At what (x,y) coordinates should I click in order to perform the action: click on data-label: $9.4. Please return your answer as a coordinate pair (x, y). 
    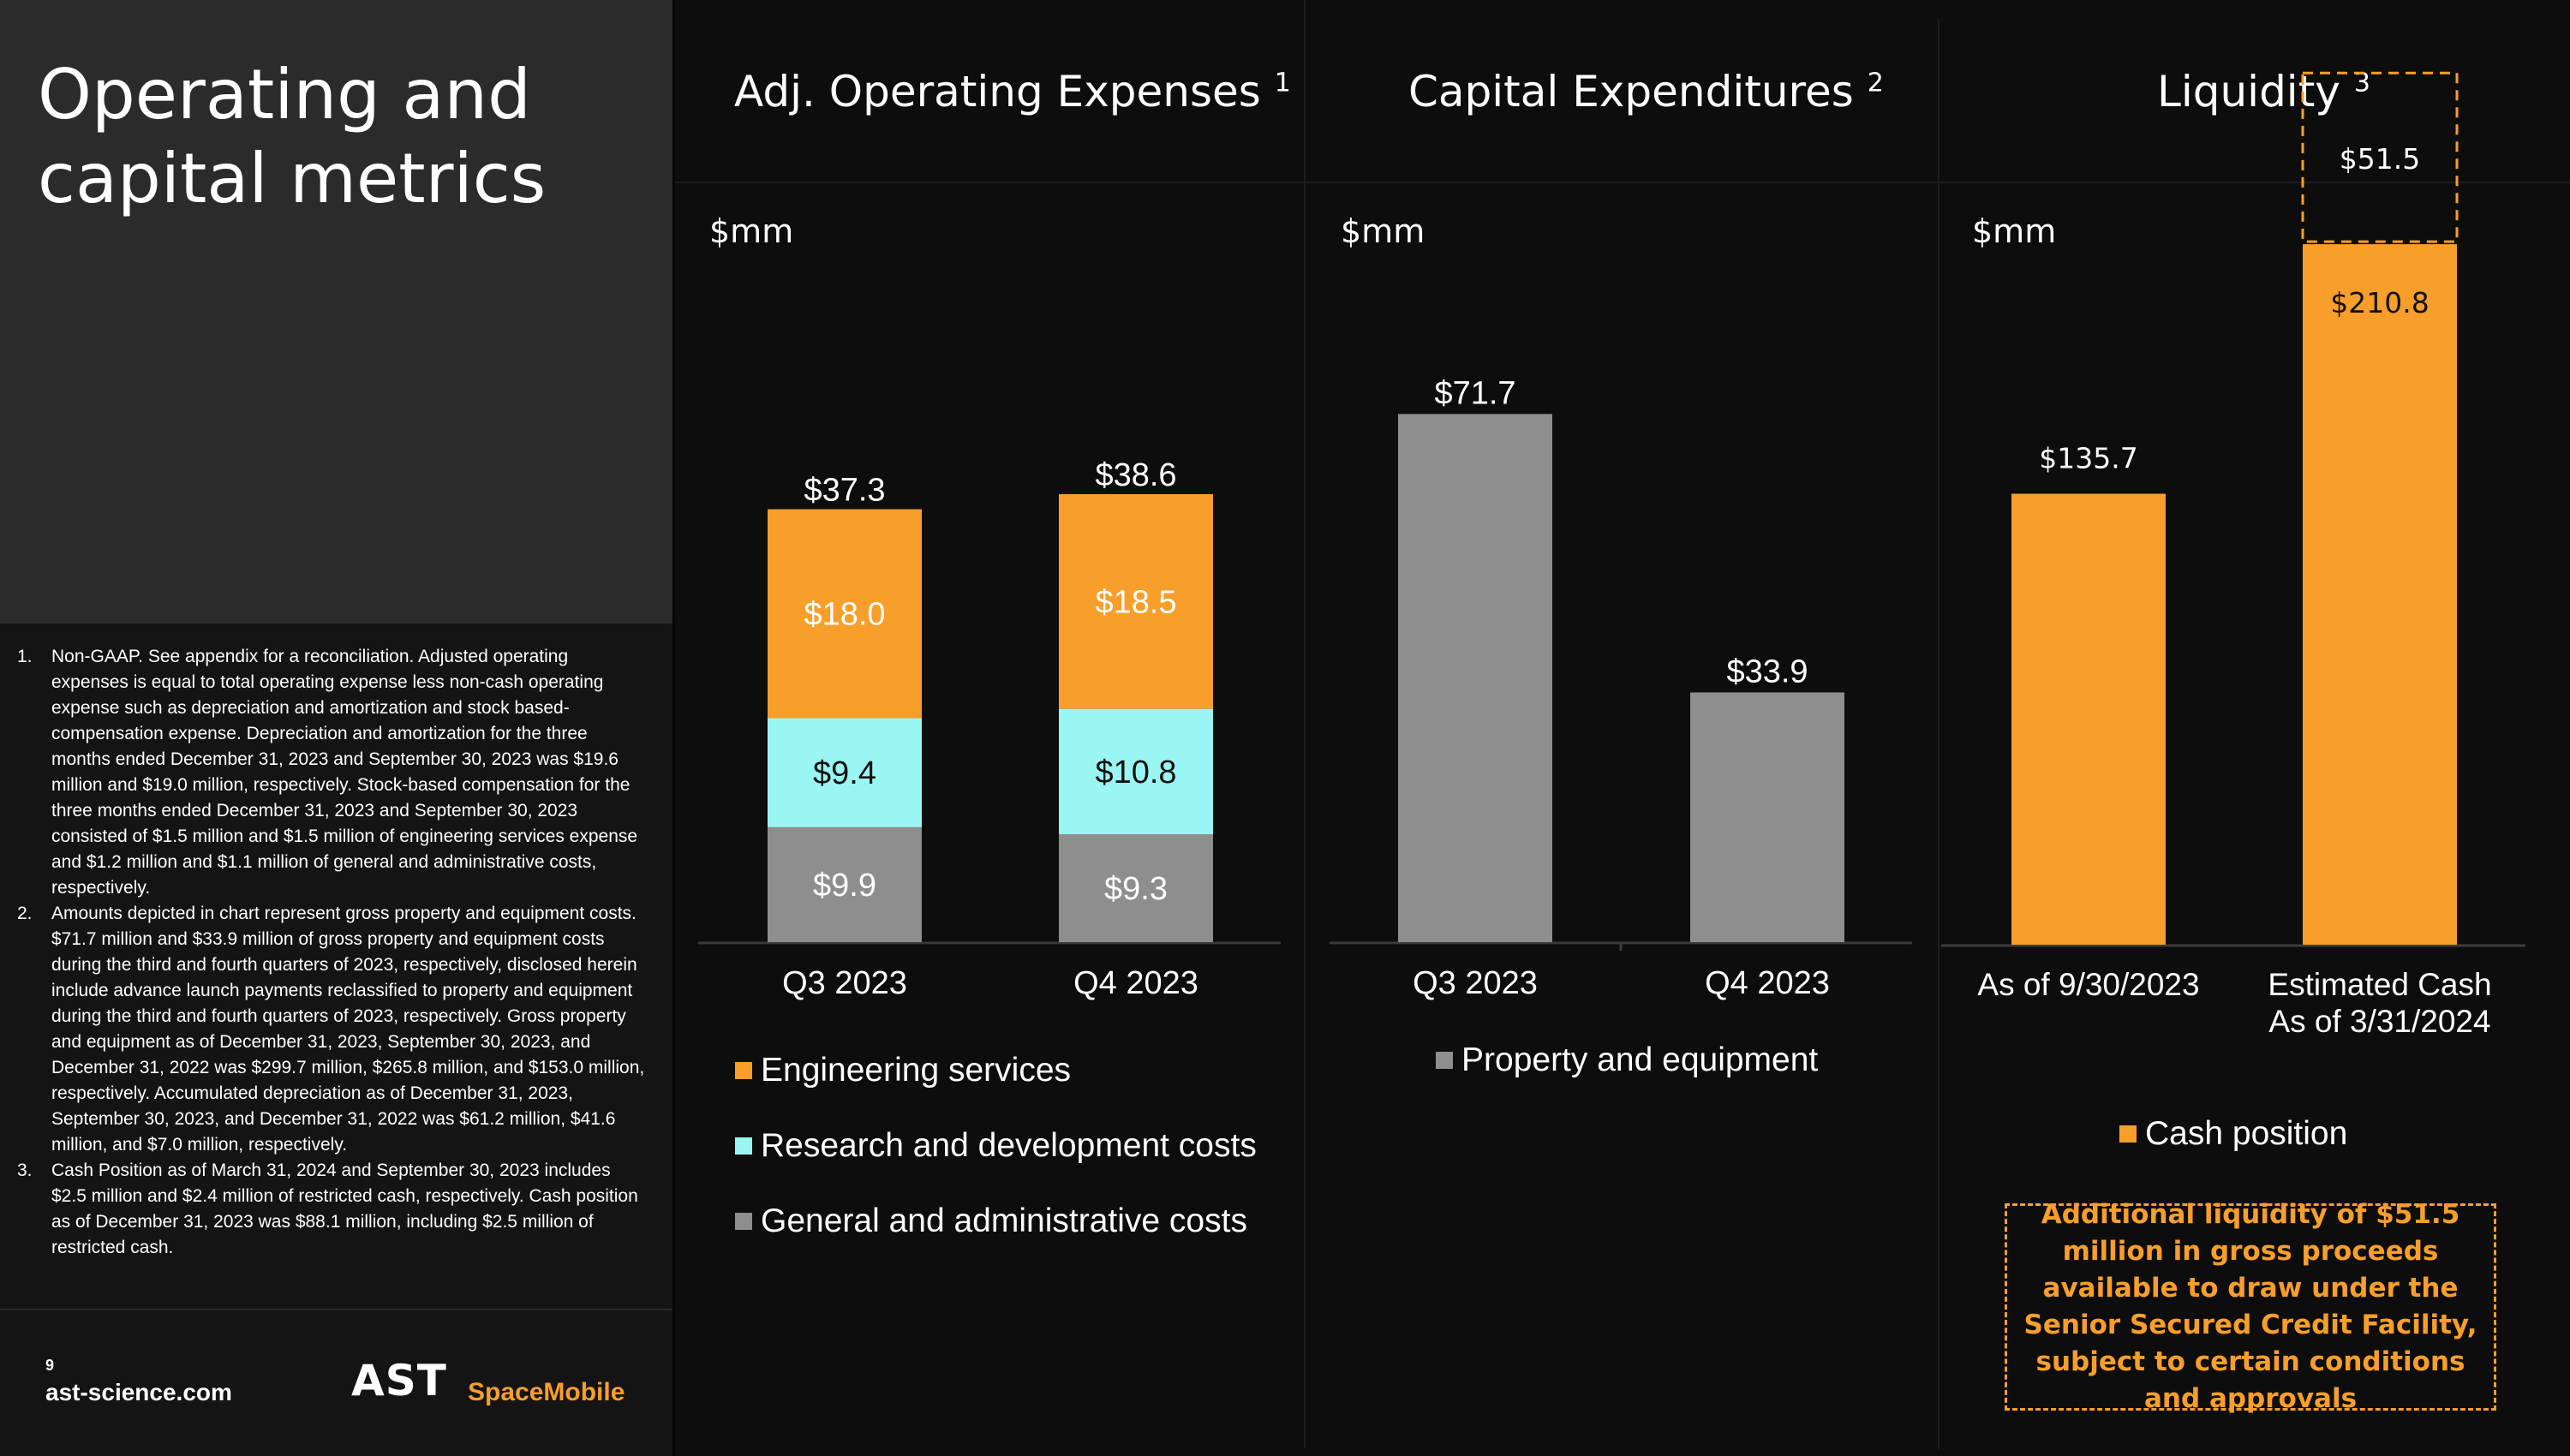
    Looking at the image, I should click on (845, 773).